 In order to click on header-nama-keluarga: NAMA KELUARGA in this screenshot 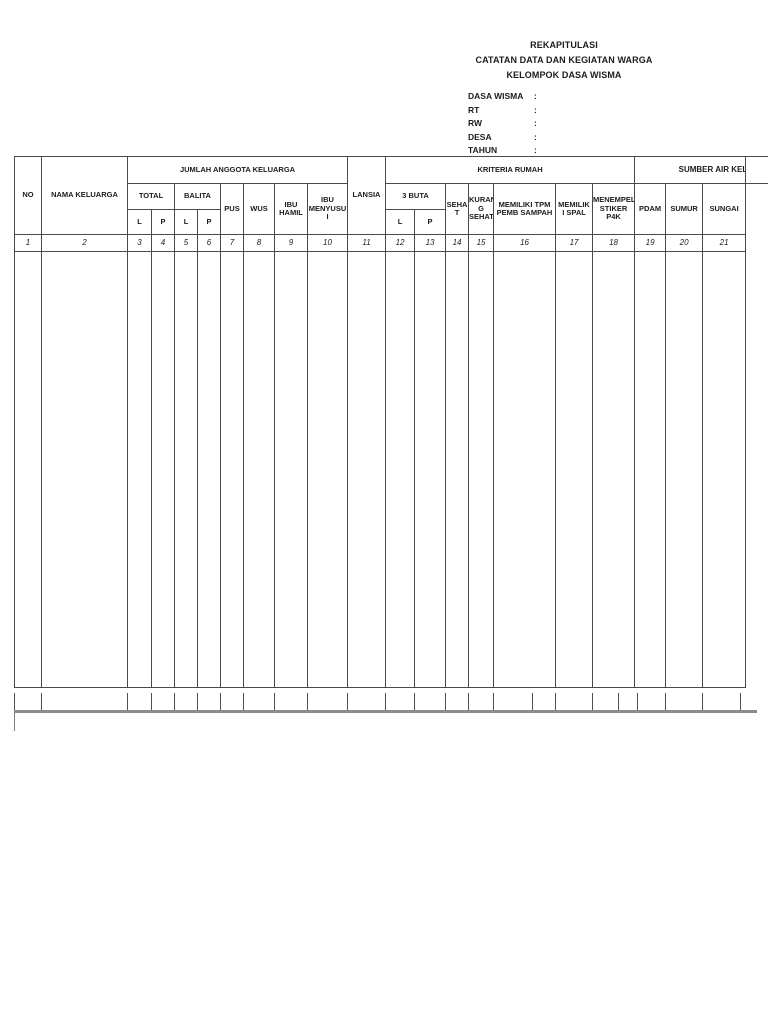, I will do `click(84, 195)`.